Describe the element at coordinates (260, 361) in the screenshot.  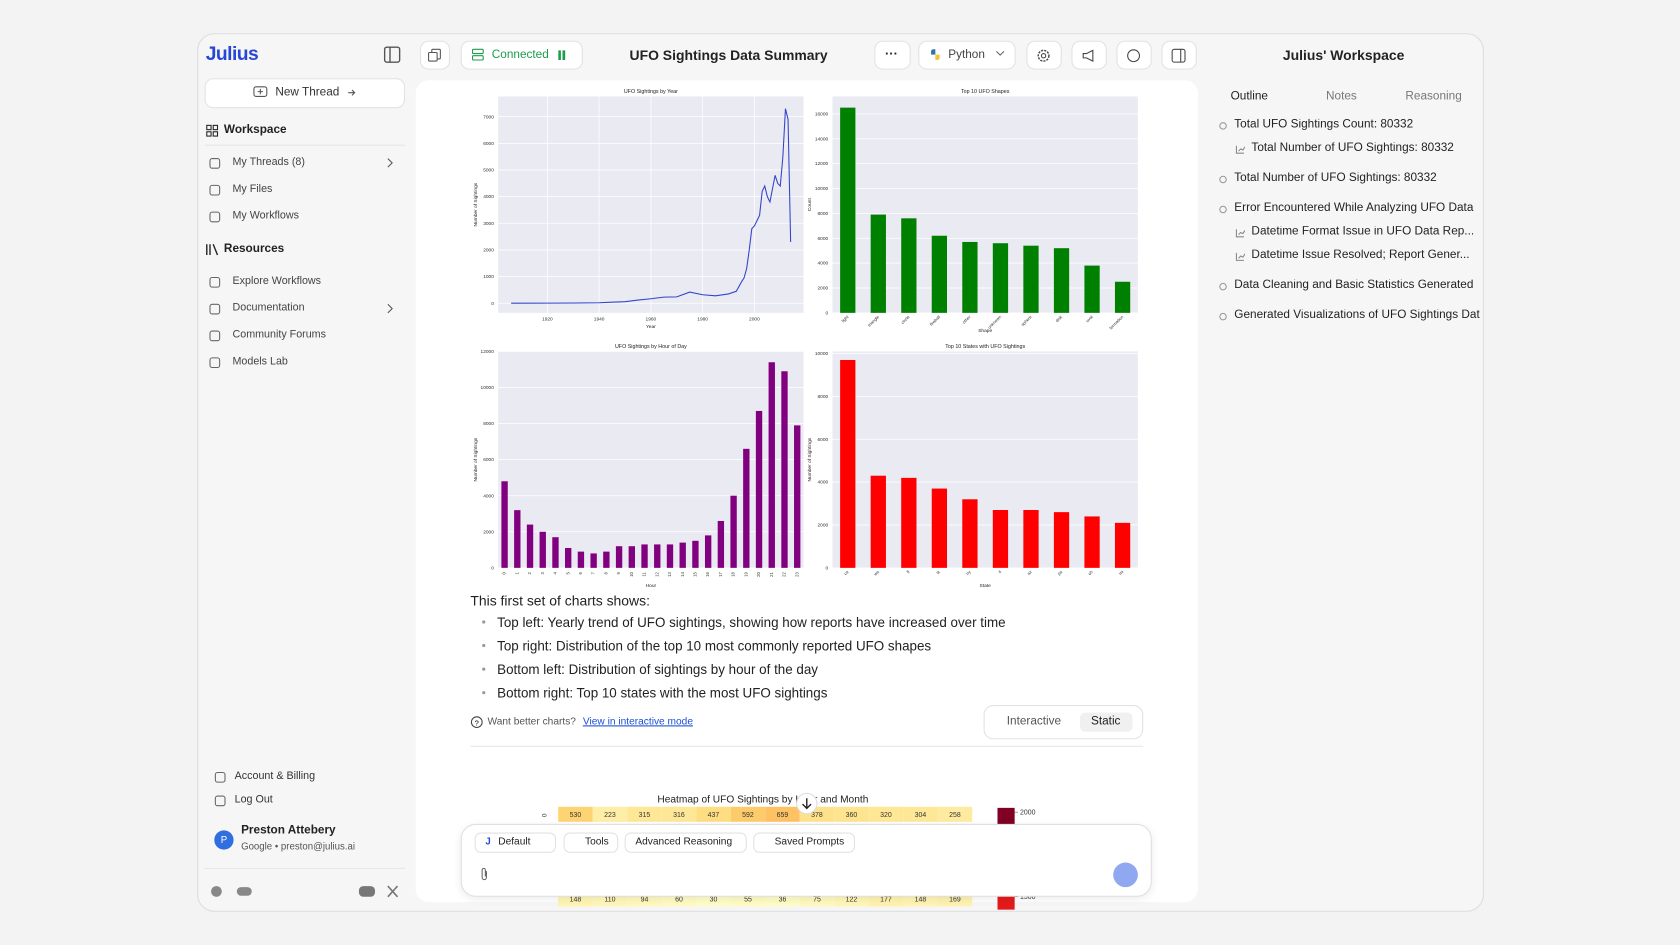
I see `nav-item: Models Lab` at that location.